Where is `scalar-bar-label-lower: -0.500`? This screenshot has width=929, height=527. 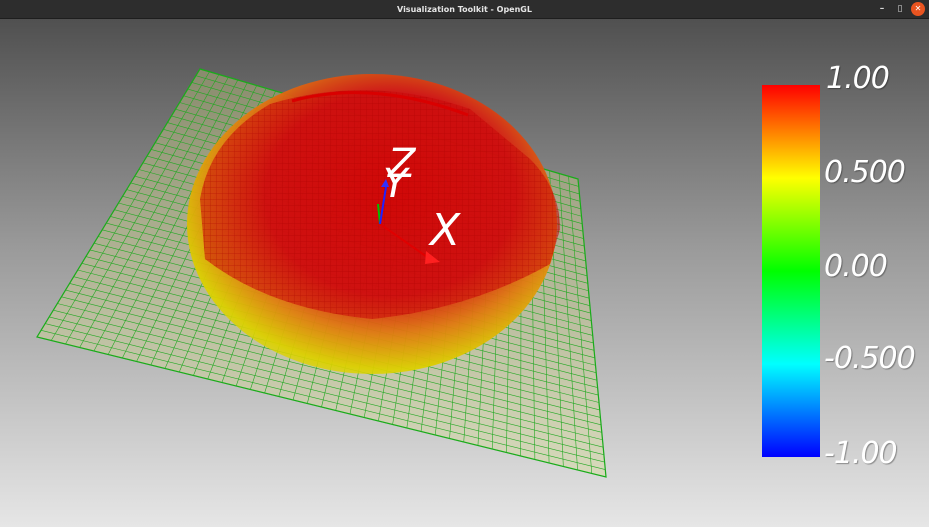
scalar-bar-label-lower: -0.500 is located at coordinates (870, 358).